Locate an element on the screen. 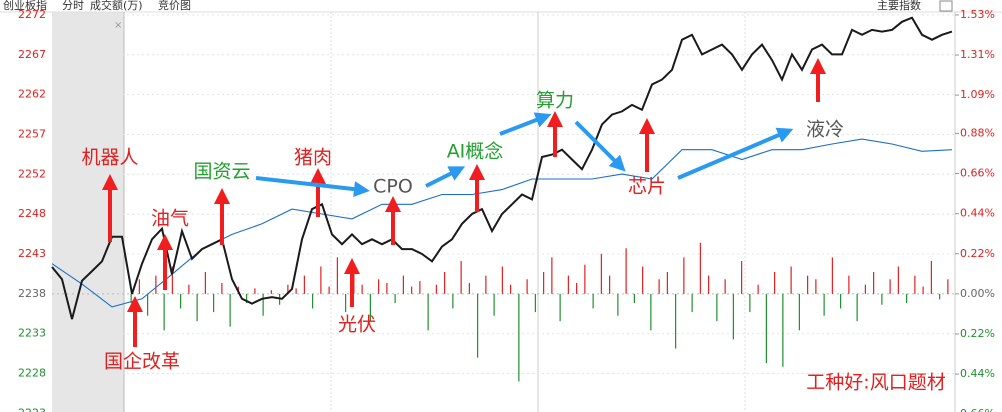 The width and height of the screenshot is (1002, 412). y-tick-label: 2228 is located at coordinates (32, 373).